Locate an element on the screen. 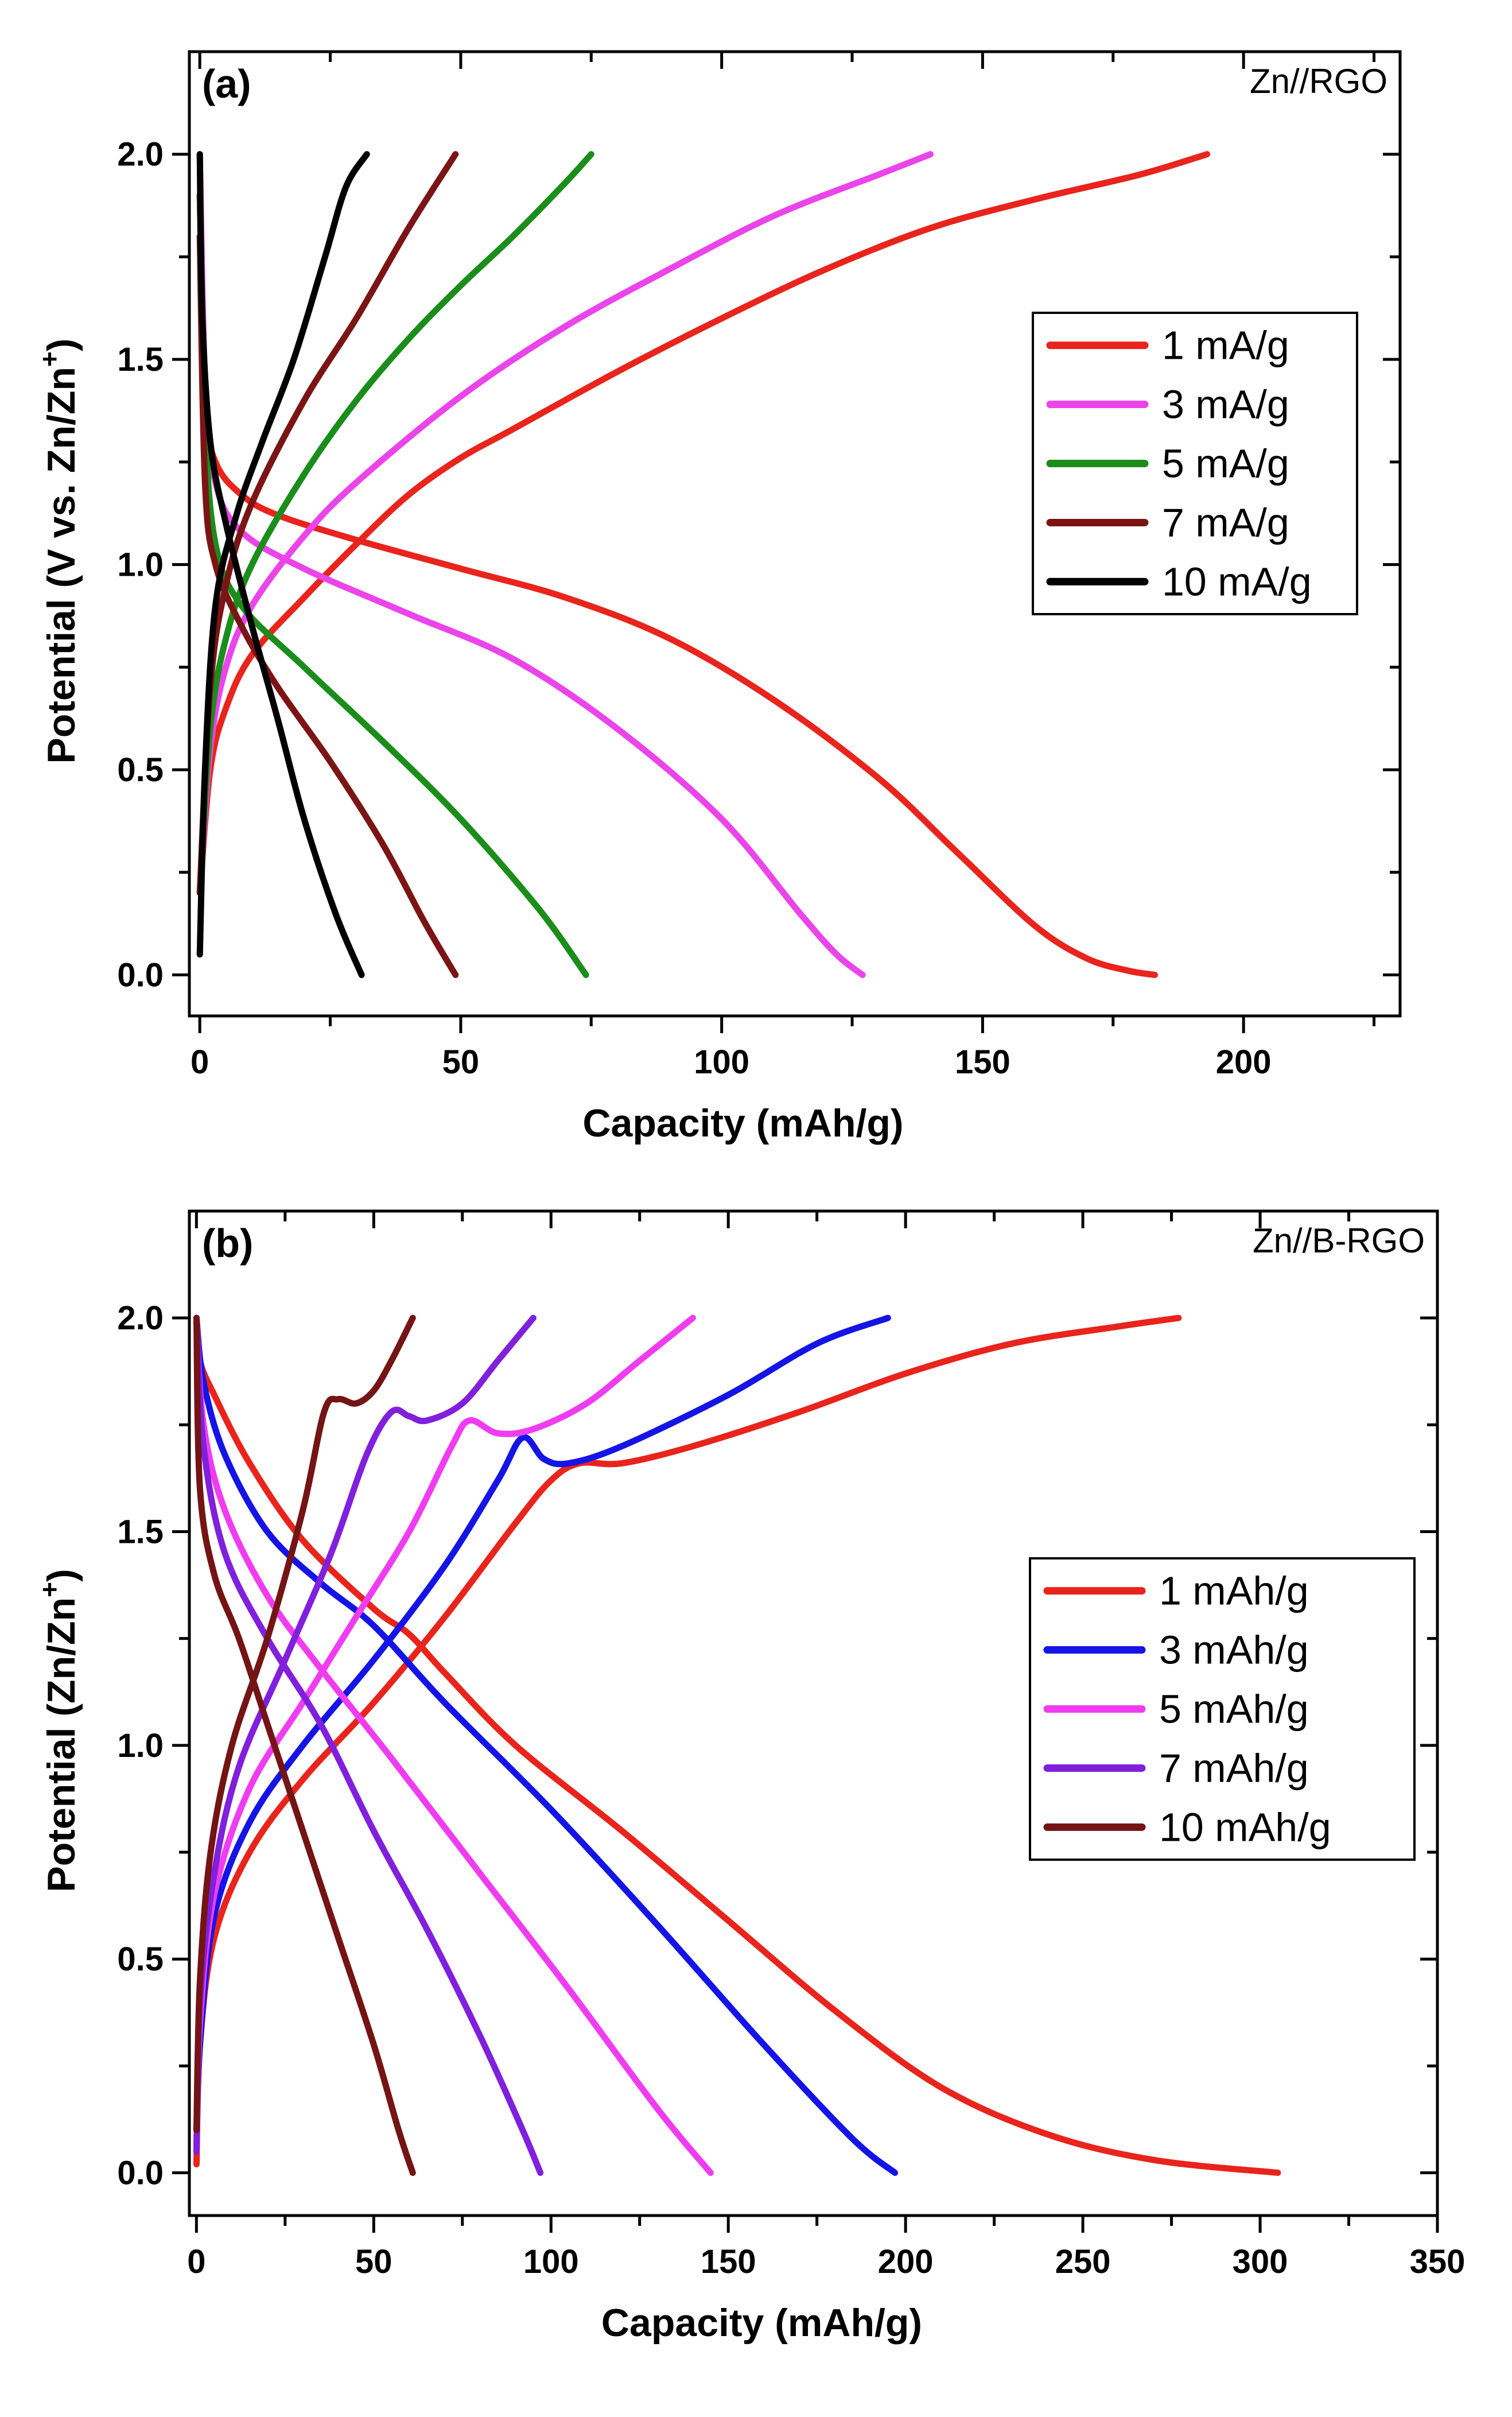 This screenshot has width=1512, height=2417. legend-label: 5 mA/g is located at coordinates (1226, 464).